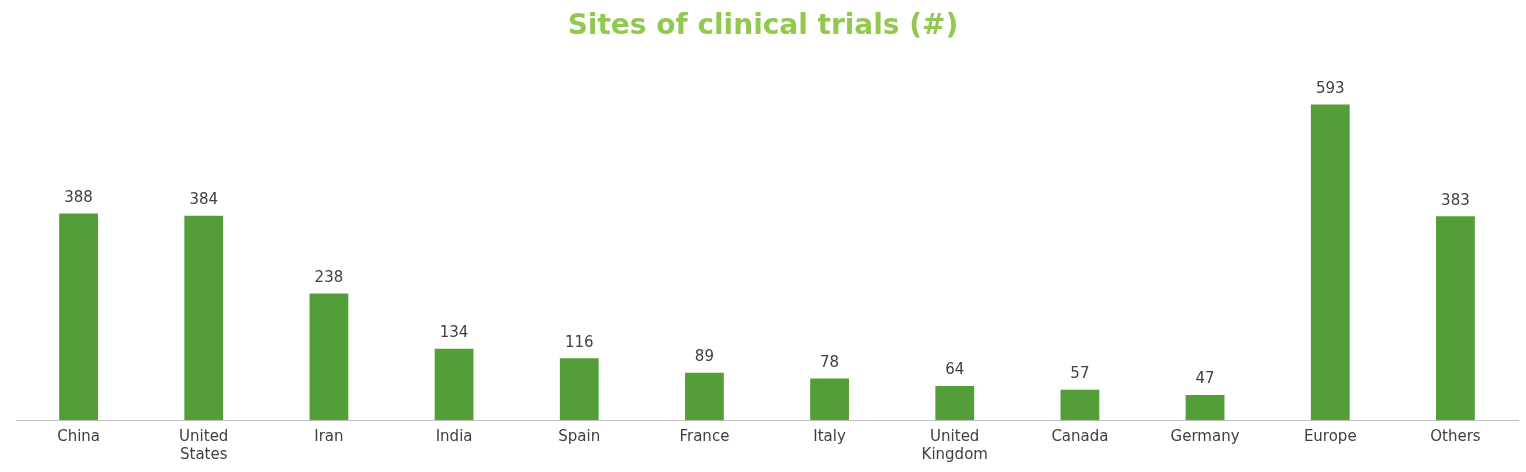 The width and height of the screenshot is (1526, 472). I want to click on x-tick-label: United States, so click(204, 444).